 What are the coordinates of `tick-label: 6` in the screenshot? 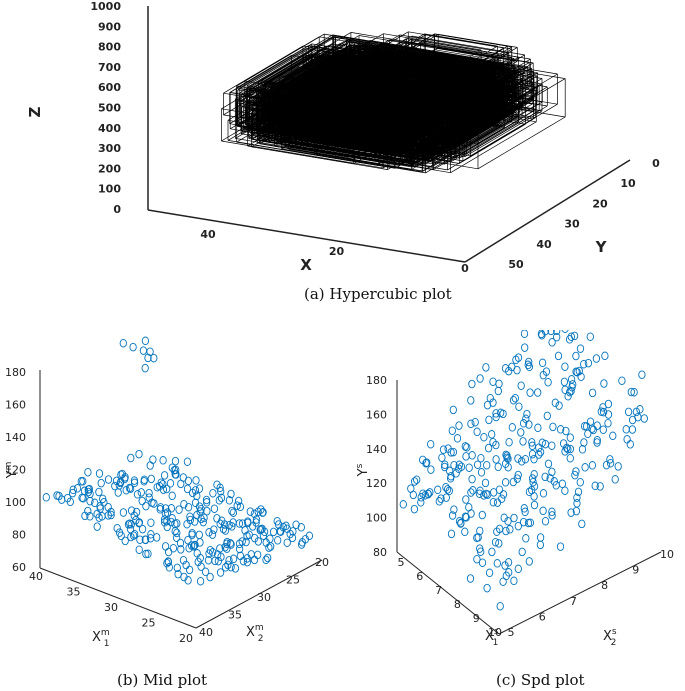 It's located at (419, 576).